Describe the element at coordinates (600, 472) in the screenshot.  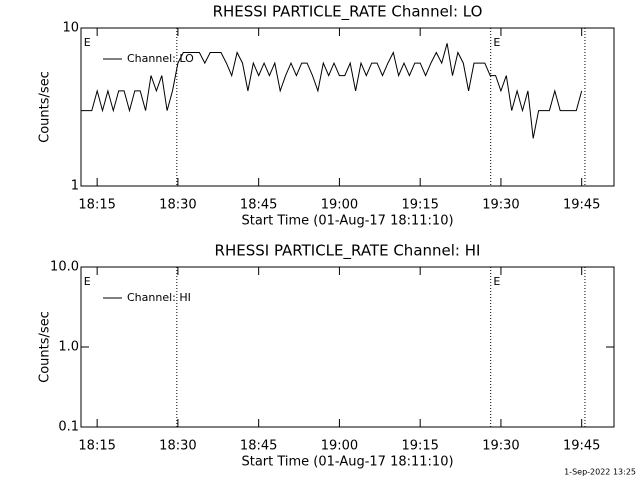
I see `footer: 1-Sep-2022 13:25` at that location.